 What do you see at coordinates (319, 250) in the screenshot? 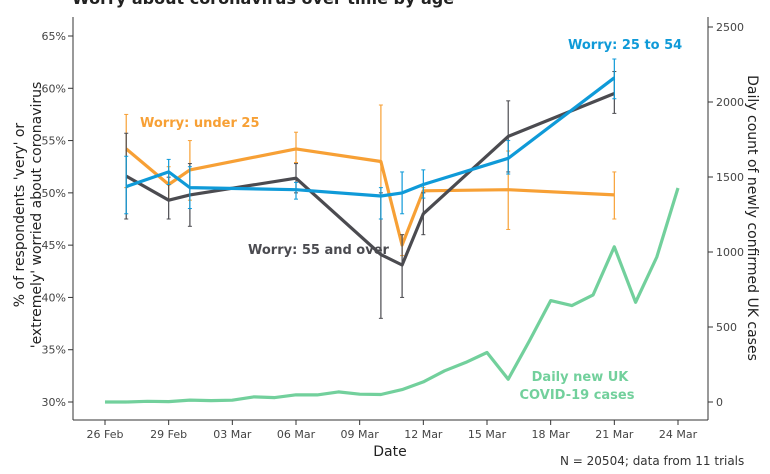
I see `annotation-55-and-over: Worry: 55 and over` at bounding box center [319, 250].